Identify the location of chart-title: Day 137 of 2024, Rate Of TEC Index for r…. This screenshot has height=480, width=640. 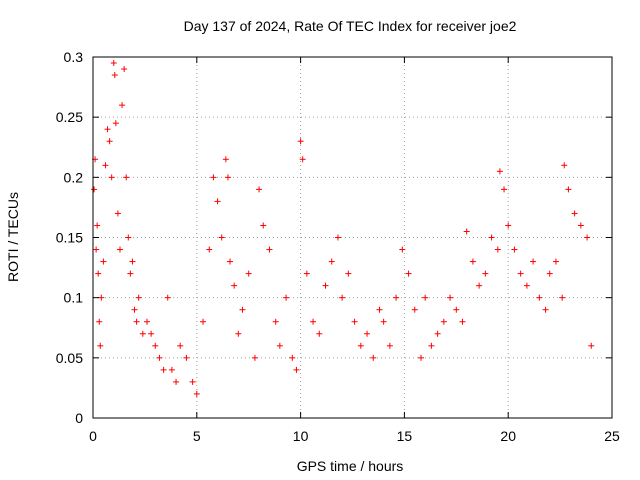
(350, 26).